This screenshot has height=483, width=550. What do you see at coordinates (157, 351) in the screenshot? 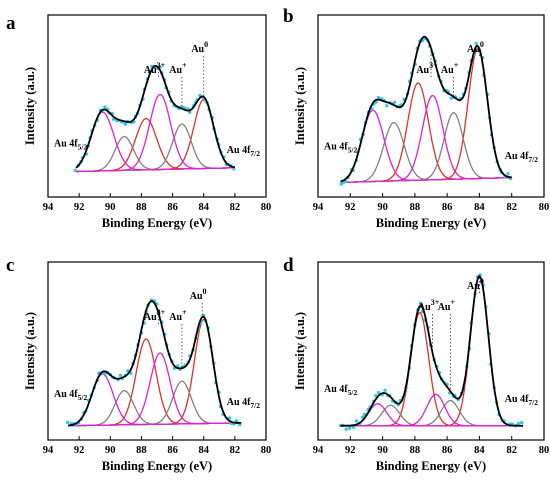
I see `plot-frame` at bounding box center [157, 351].